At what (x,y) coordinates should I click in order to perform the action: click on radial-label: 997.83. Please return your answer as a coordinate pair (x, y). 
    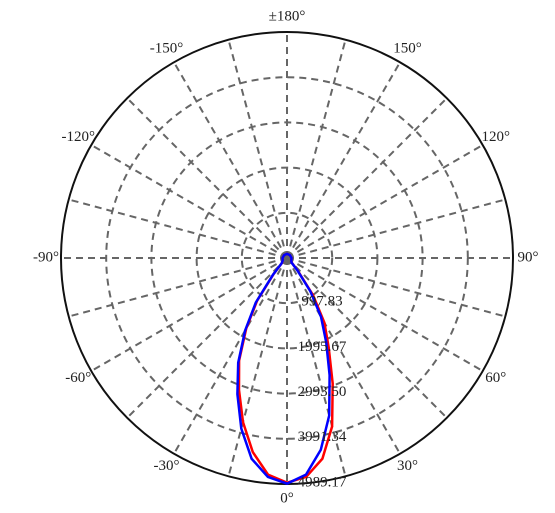
    Looking at the image, I should click on (321, 302).